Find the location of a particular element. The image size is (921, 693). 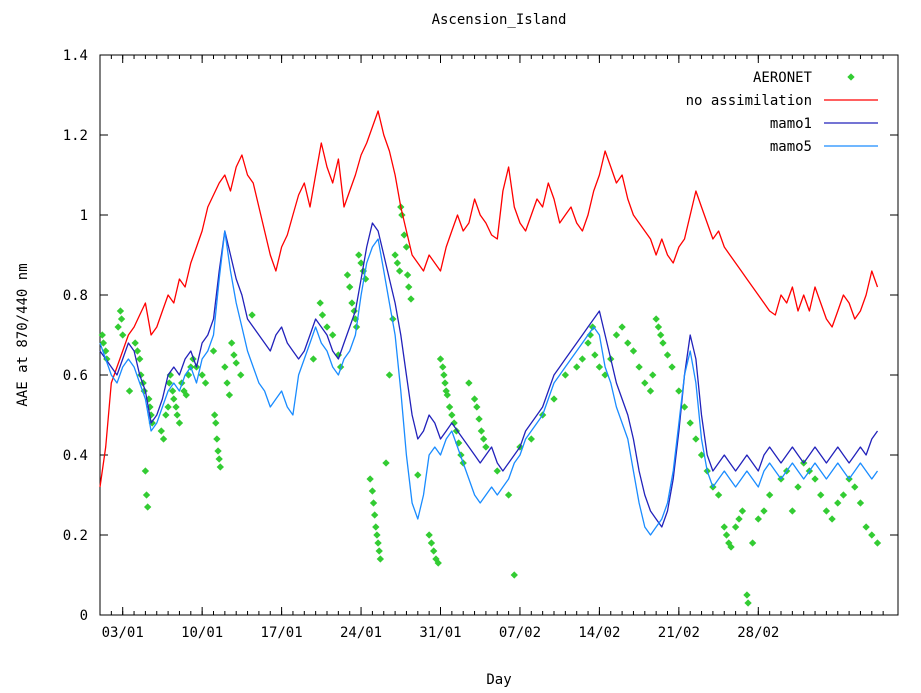

y-tick-label: 0.8 is located at coordinates (75, 296).